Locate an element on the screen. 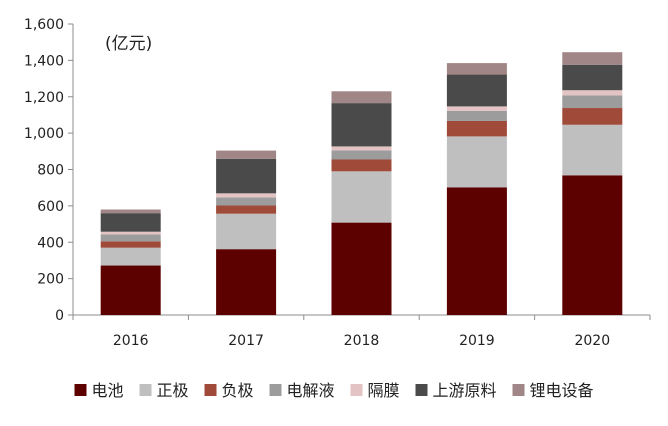 This screenshot has height=426, width=668. legend-label: 正极 is located at coordinates (173, 390).